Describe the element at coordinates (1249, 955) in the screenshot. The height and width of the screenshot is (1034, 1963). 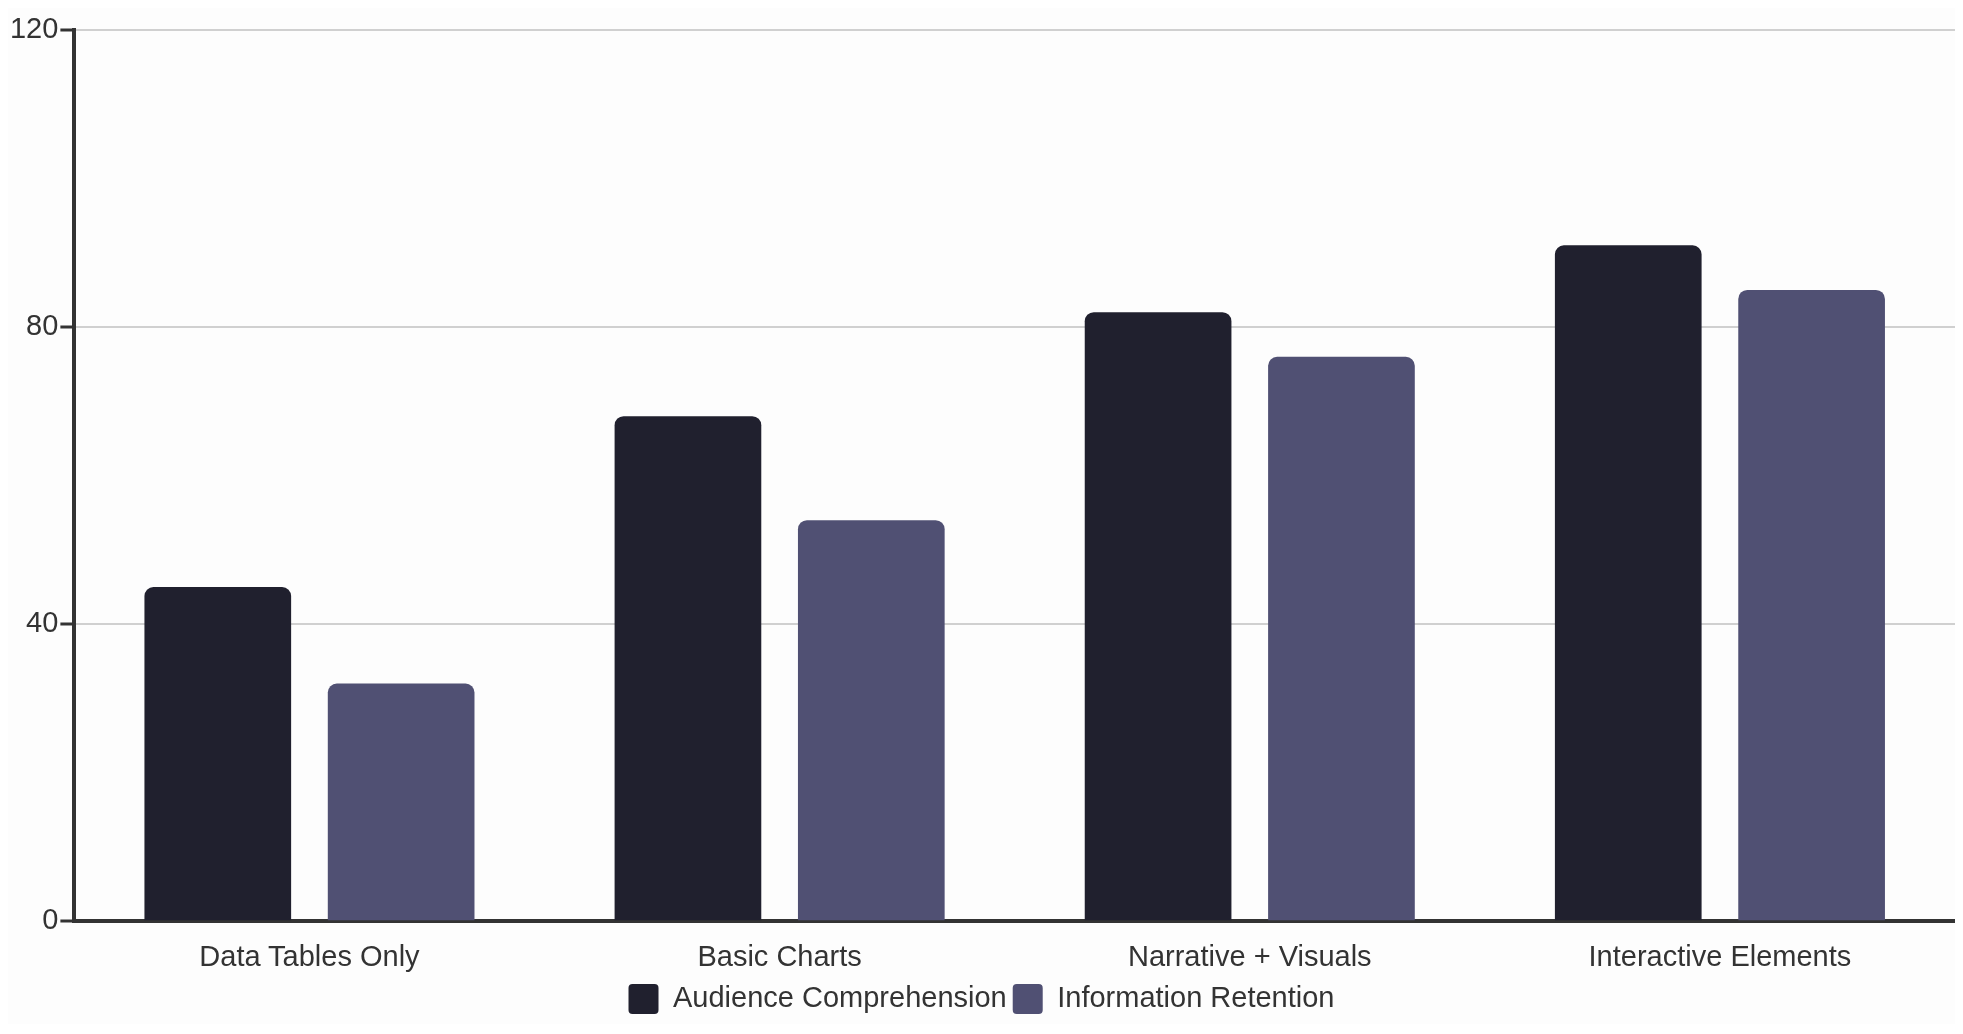
I see `x-tick-label: Narrative + Visuals` at that location.